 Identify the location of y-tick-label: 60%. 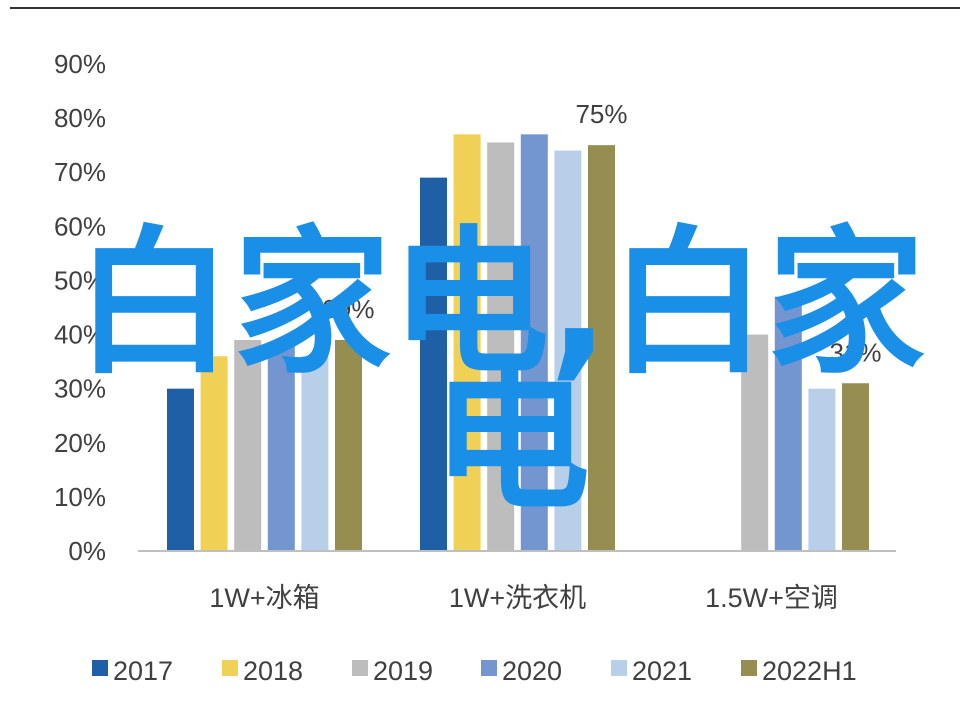
(80, 226).